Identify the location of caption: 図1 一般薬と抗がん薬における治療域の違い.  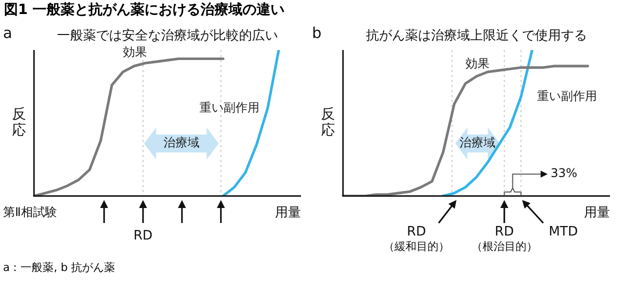
(144, 10).